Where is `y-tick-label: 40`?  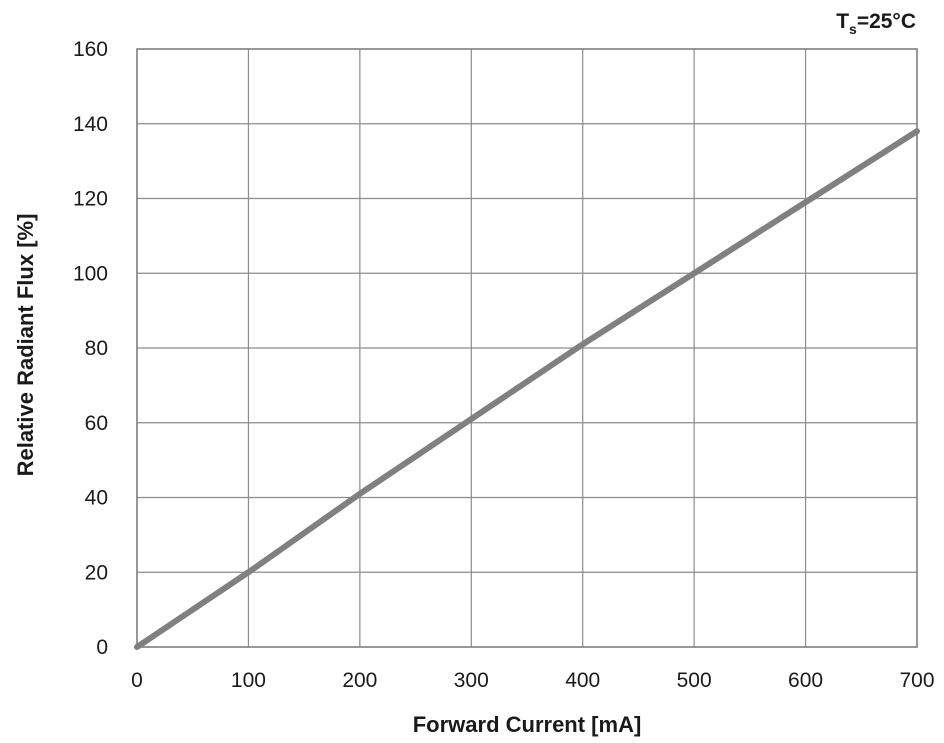 y-tick-label: 40 is located at coordinates (96, 498).